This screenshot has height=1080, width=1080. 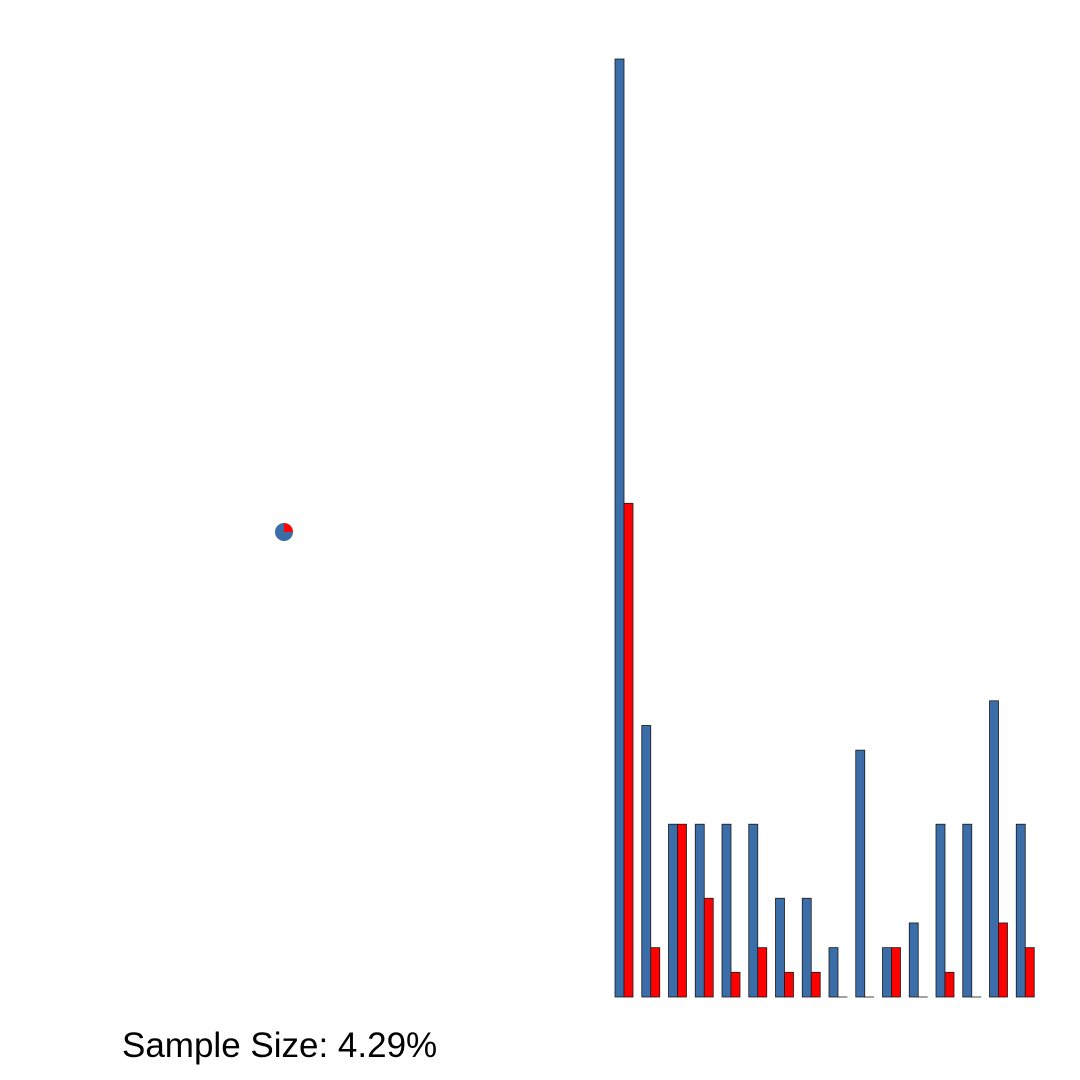 What do you see at coordinates (288, 527) in the screenshot?
I see `pie-slice-series_b` at bounding box center [288, 527].